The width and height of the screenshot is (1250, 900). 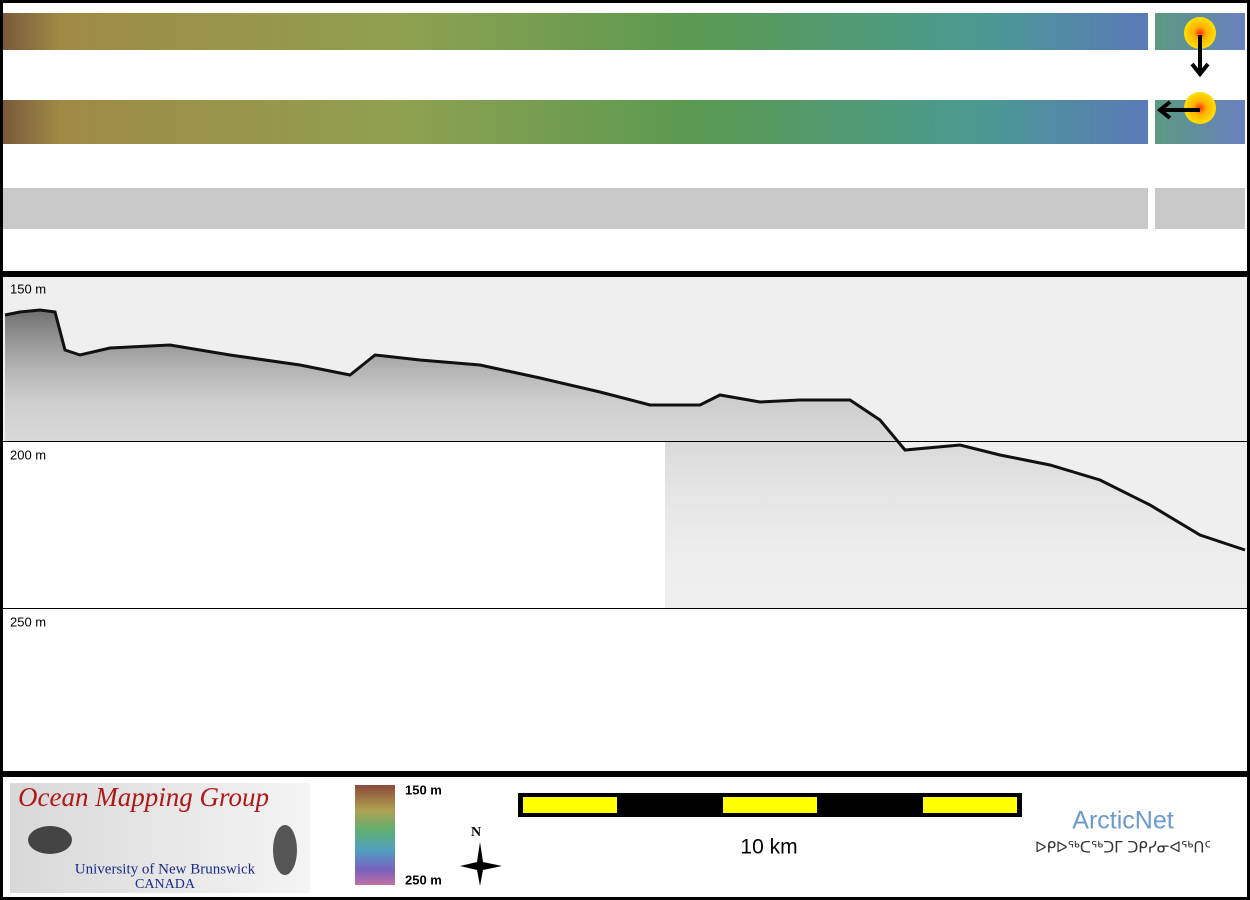 What do you see at coordinates (423, 879) in the screenshot?
I see `colorbar-label: 250 m` at bounding box center [423, 879].